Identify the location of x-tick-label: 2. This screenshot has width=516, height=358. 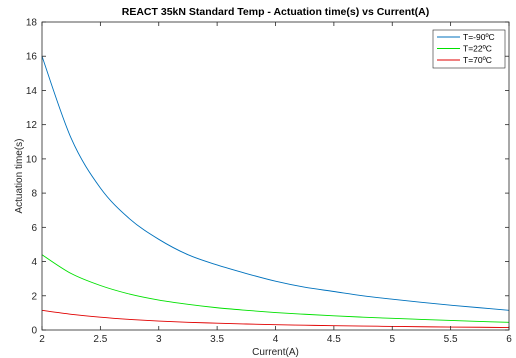
(42, 339).